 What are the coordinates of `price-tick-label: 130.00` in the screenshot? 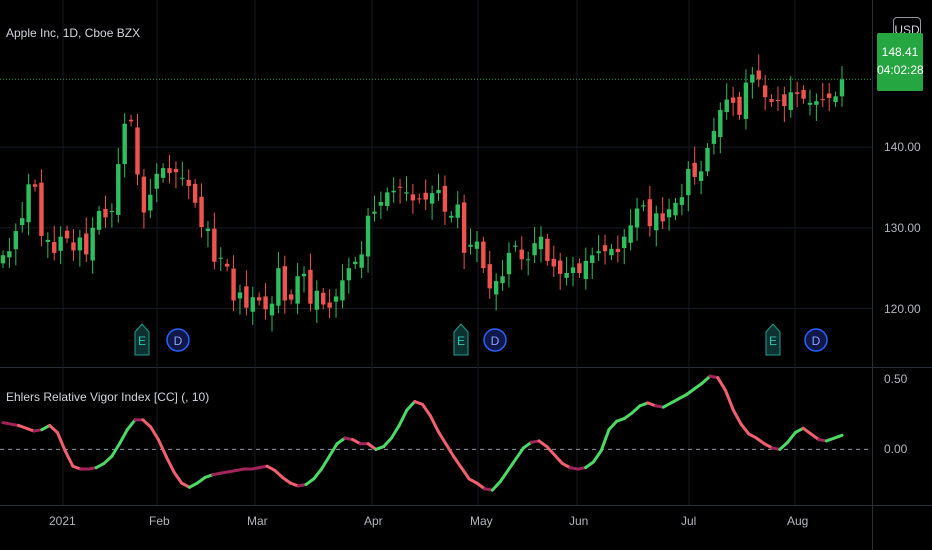 It's located at (902, 227).